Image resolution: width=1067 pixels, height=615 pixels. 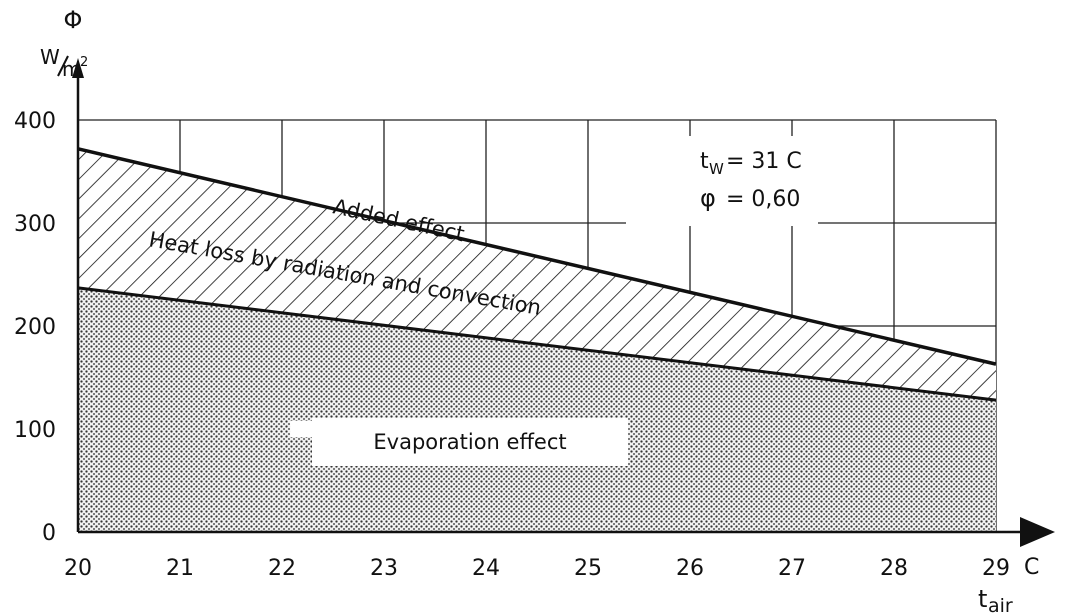 What do you see at coordinates (486, 568) in the screenshot?
I see `x-tick-label: 24` at bounding box center [486, 568].